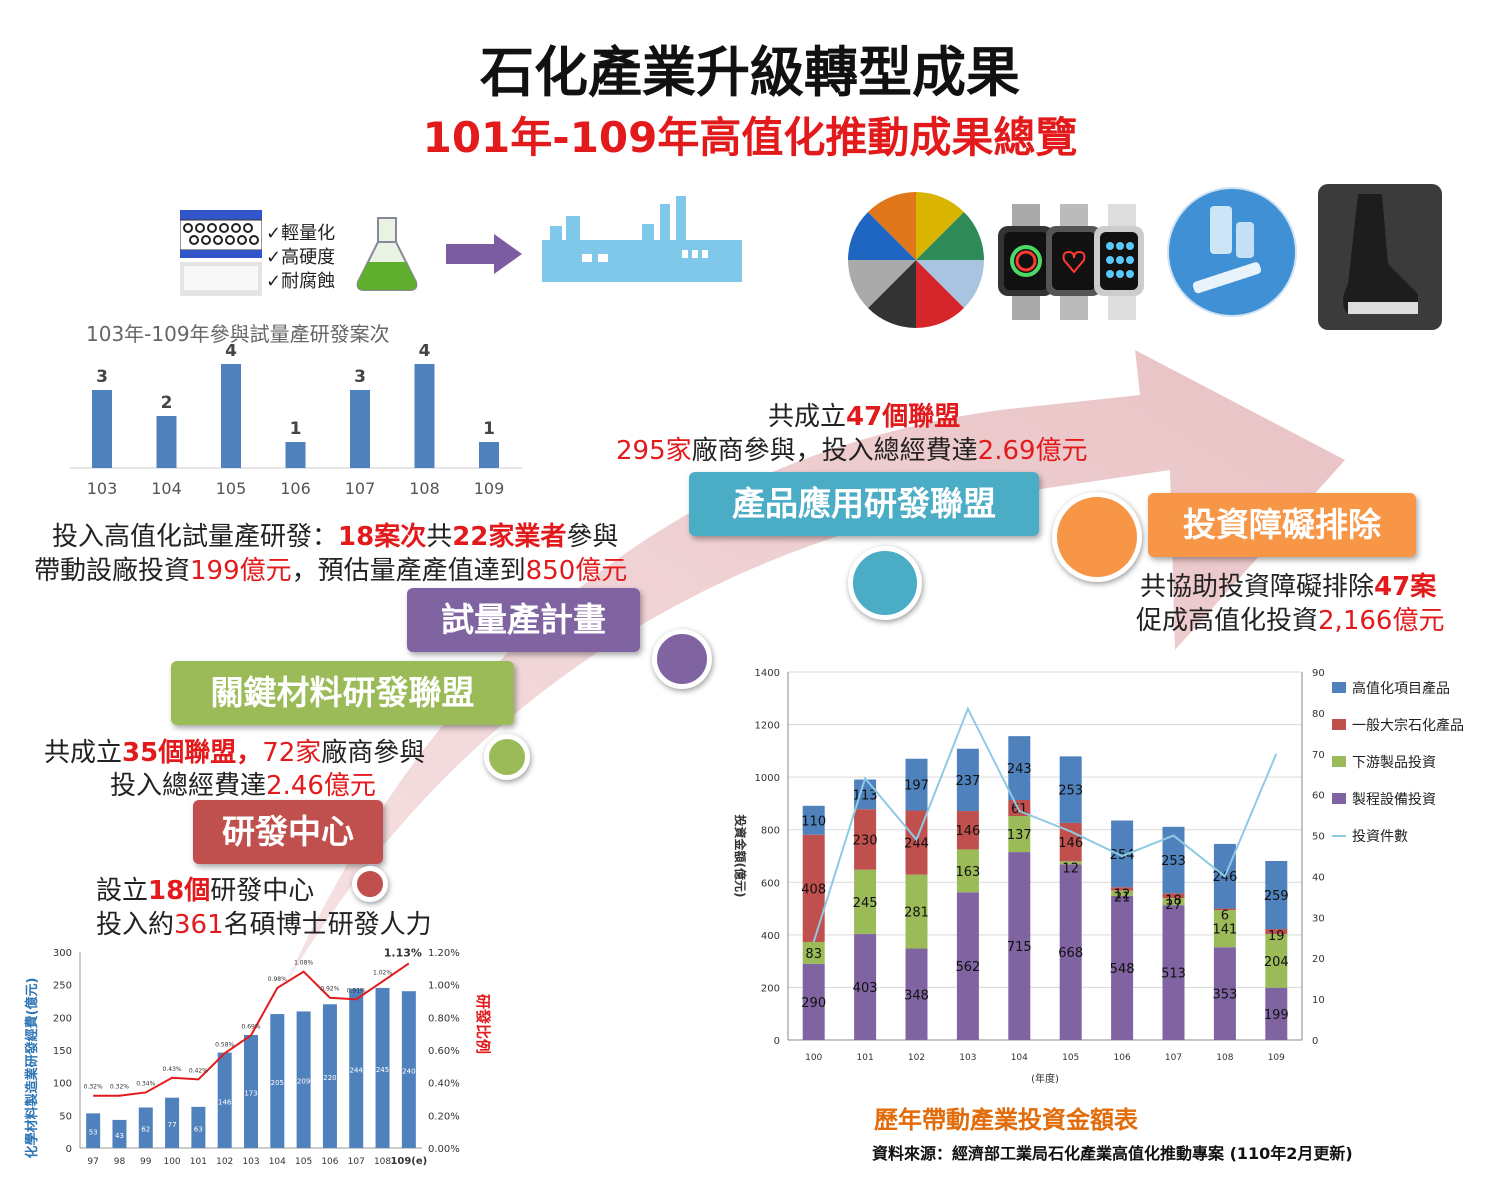 This screenshot has height=1200, width=1500. What do you see at coordinates (444, 986) in the screenshot?
I see `rd-y2-tick: 1.00%` at bounding box center [444, 986].